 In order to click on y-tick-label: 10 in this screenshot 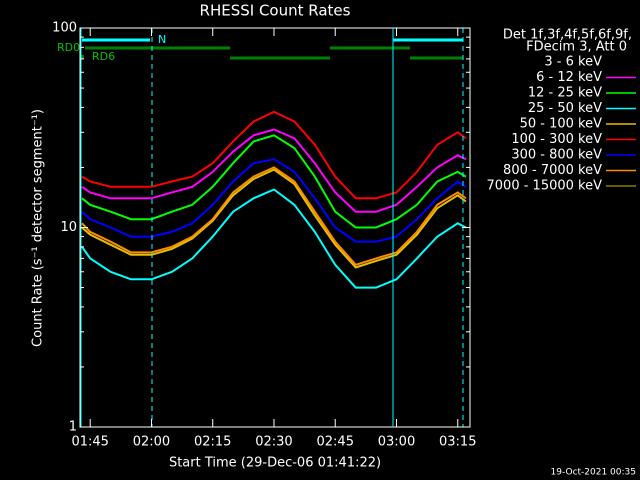, I will do `click(68, 227)`.